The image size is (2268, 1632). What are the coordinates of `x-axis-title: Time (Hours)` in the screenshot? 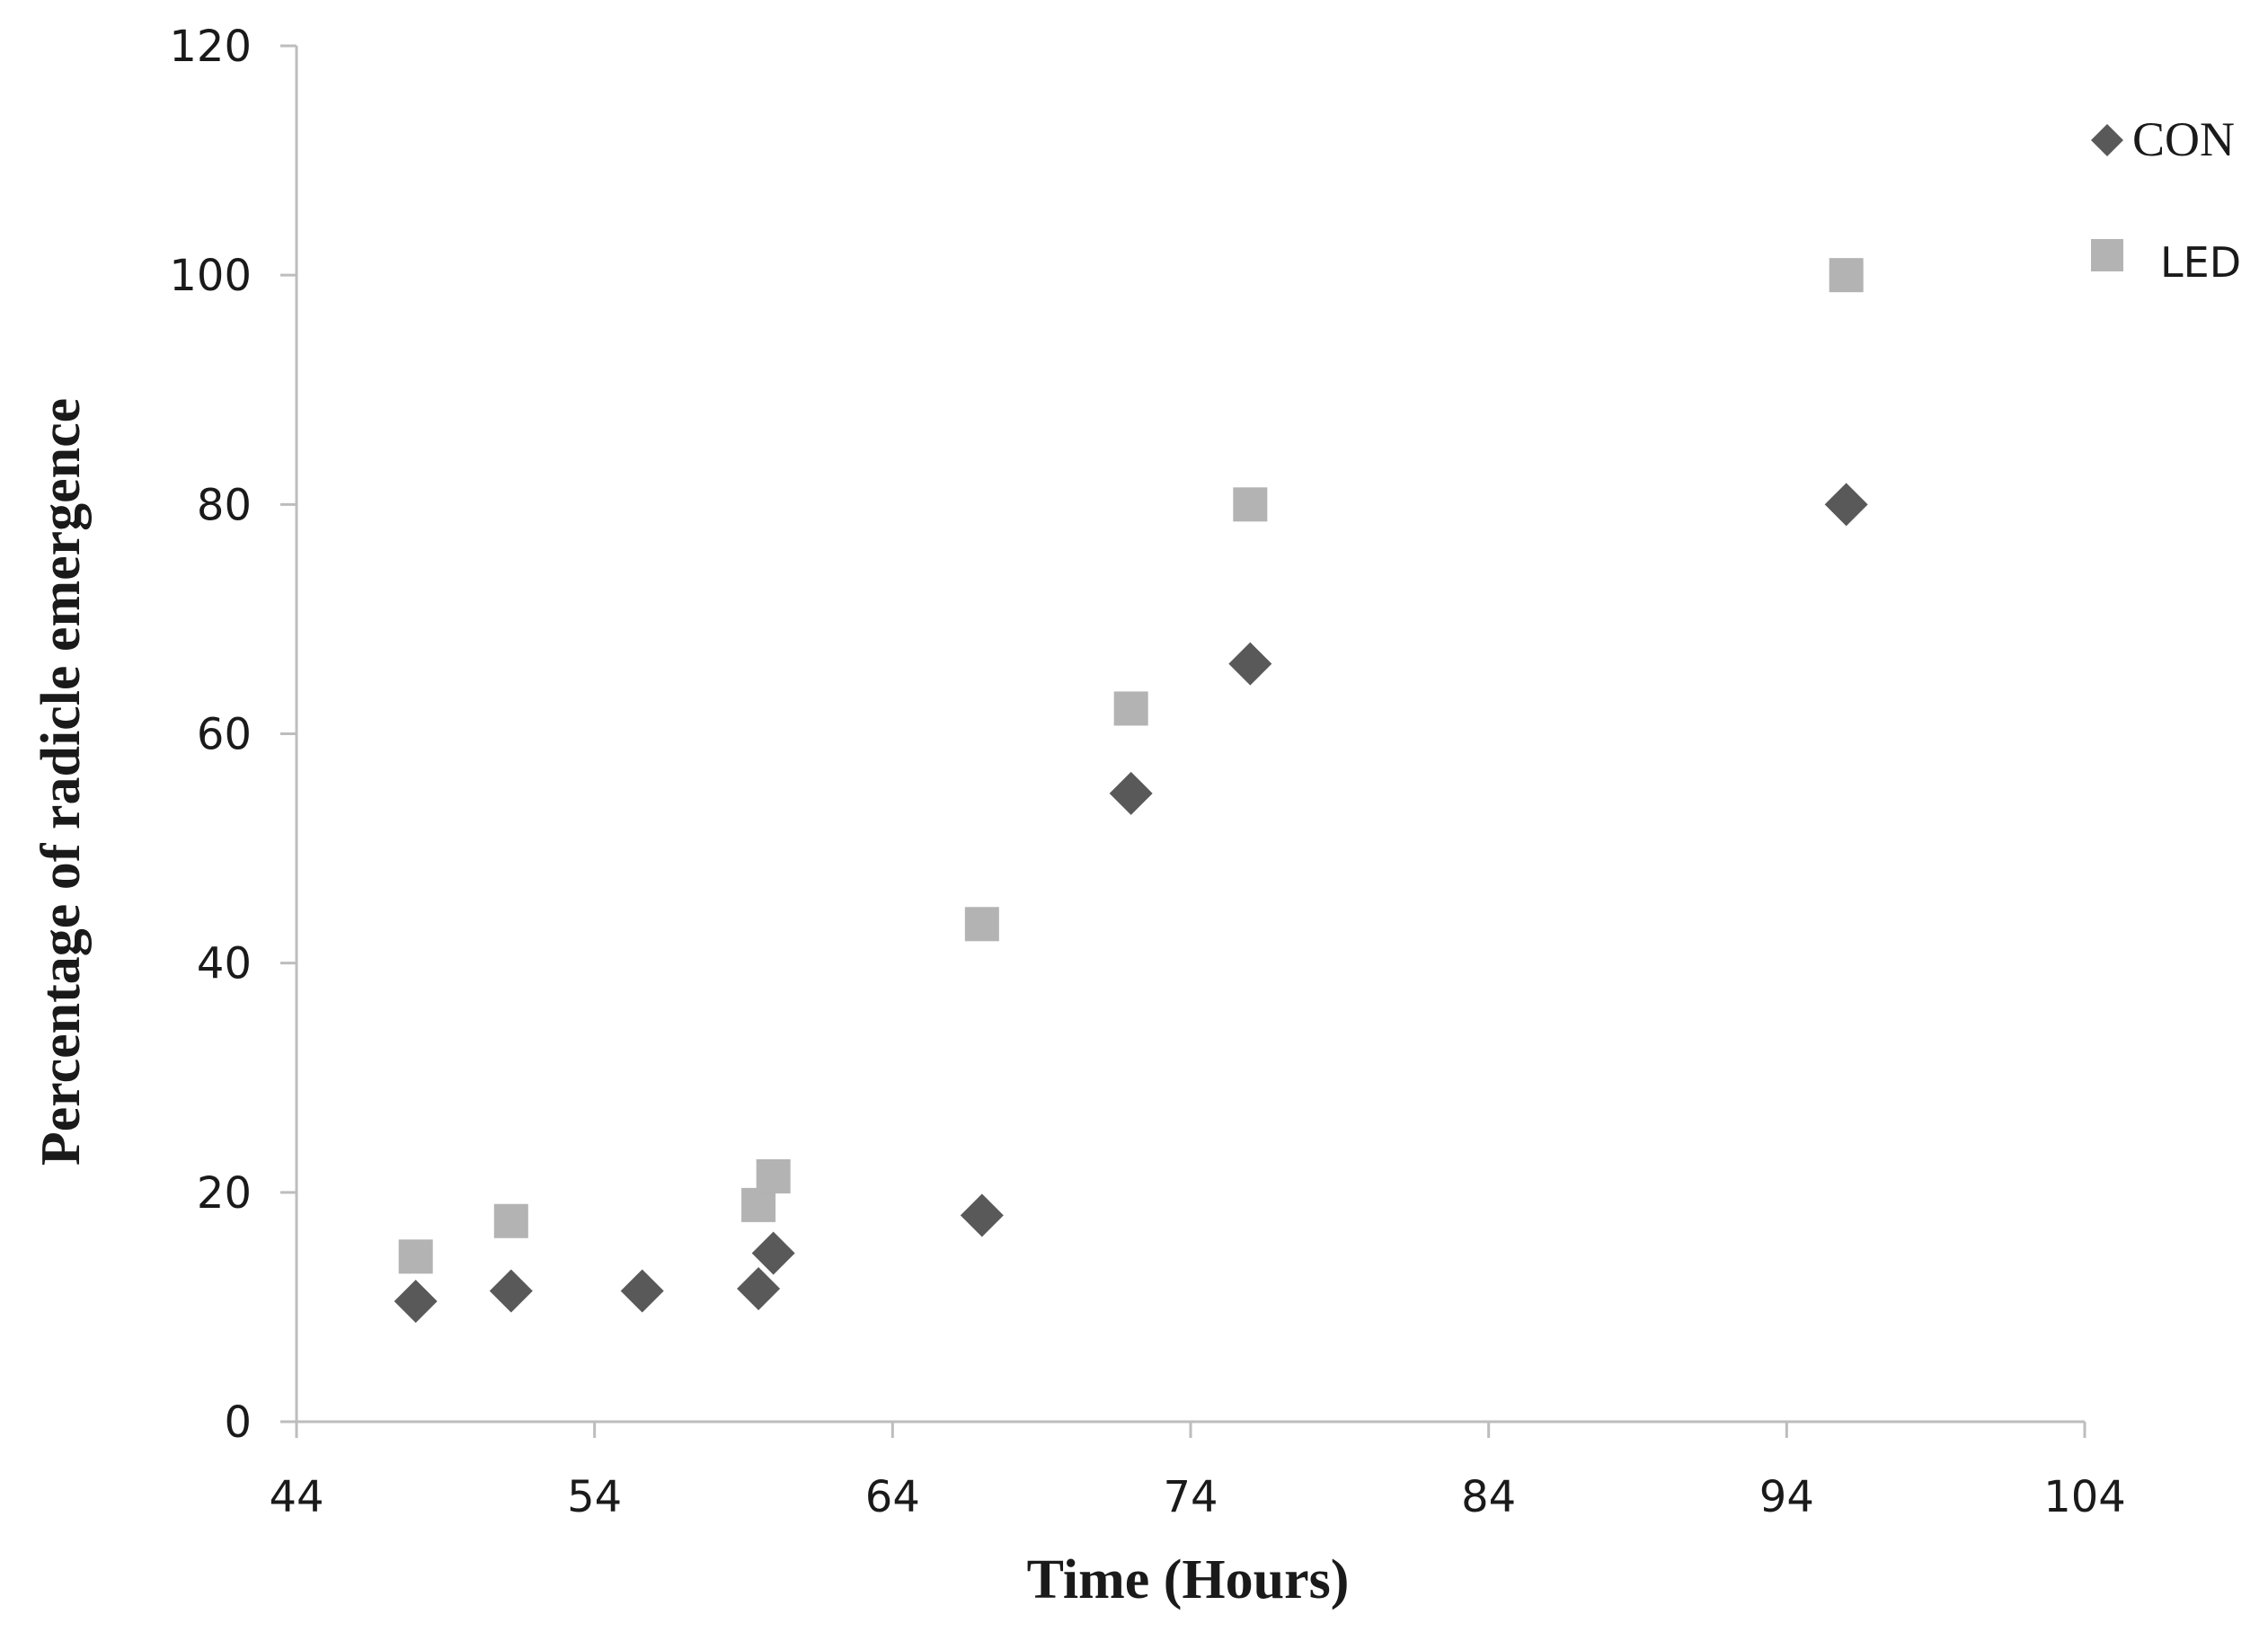 It's located at (1188, 1579).